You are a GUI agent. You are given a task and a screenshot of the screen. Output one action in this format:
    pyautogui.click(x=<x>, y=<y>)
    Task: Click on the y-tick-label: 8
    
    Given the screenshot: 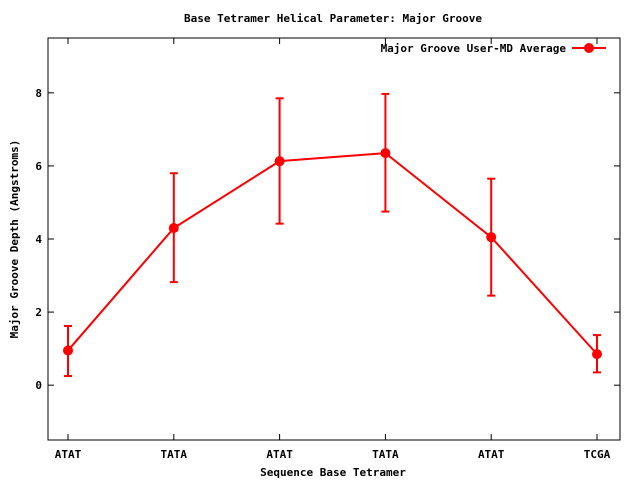 What is the action you would take?
    pyautogui.click(x=38, y=93)
    